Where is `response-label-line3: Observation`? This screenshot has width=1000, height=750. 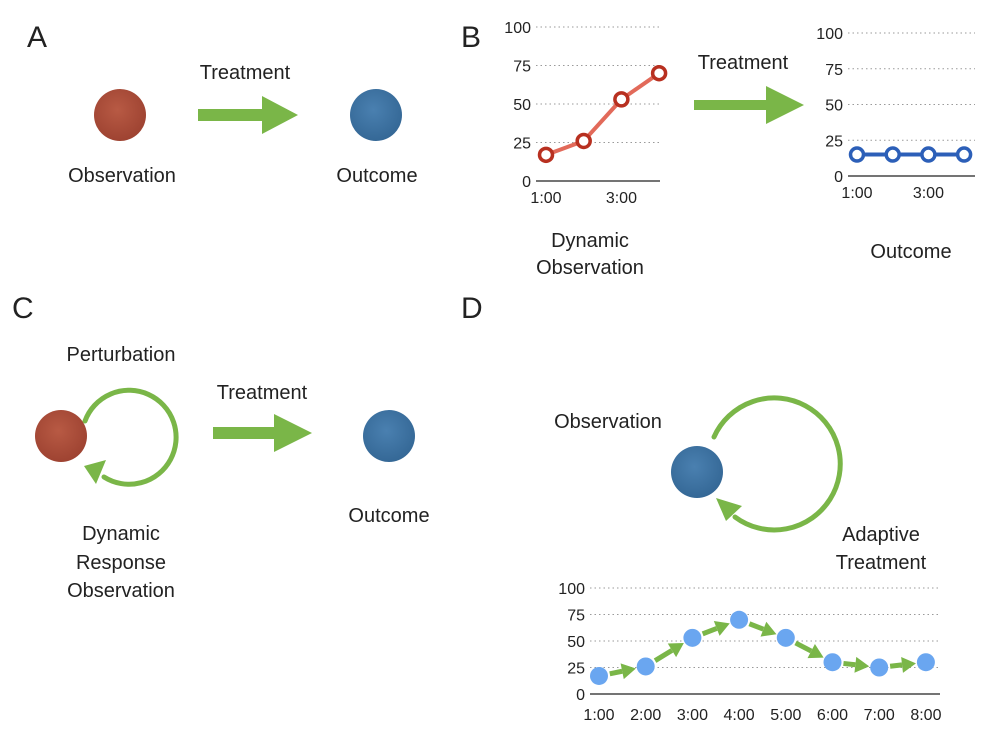 response-label-line3: Observation is located at coordinates (121, 591).